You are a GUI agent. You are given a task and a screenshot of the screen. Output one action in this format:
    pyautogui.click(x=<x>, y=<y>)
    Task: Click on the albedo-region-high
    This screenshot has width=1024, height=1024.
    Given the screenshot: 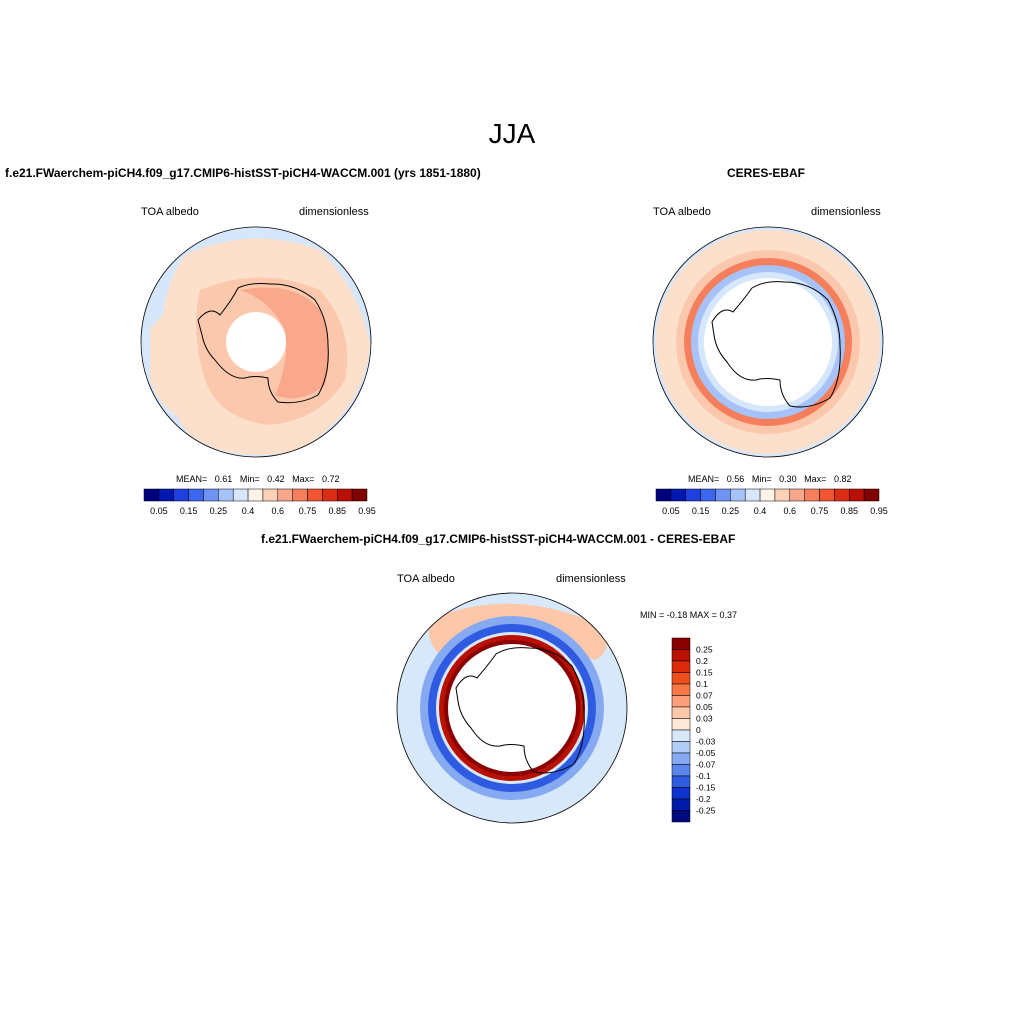 What is the action you would take?
    pyautogui.click(x=284, y=343)
    